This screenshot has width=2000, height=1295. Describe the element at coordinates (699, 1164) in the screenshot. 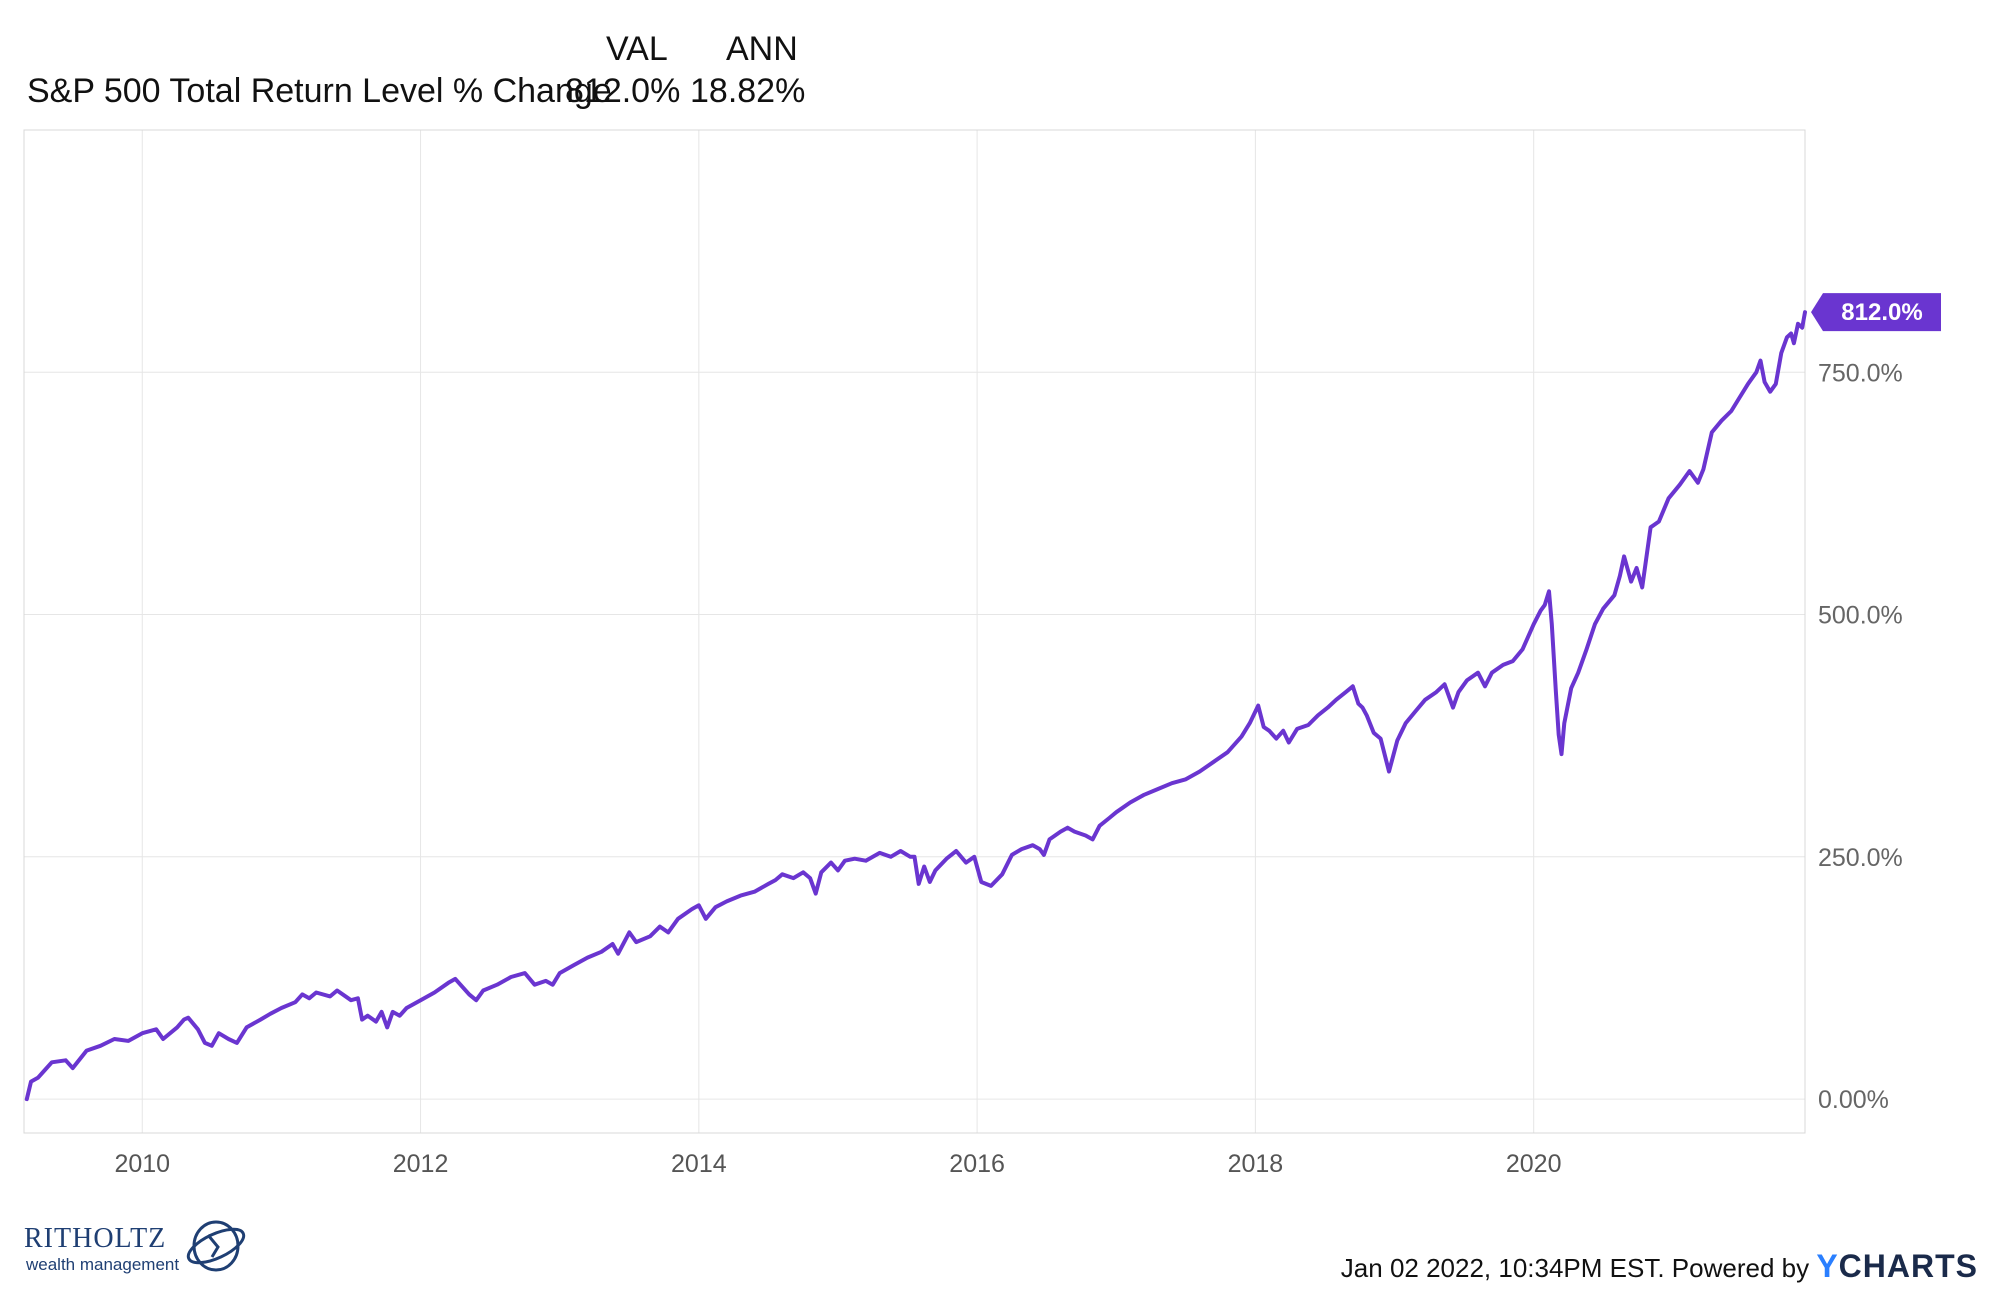

I see `x-tick-label: 2014` at that location.